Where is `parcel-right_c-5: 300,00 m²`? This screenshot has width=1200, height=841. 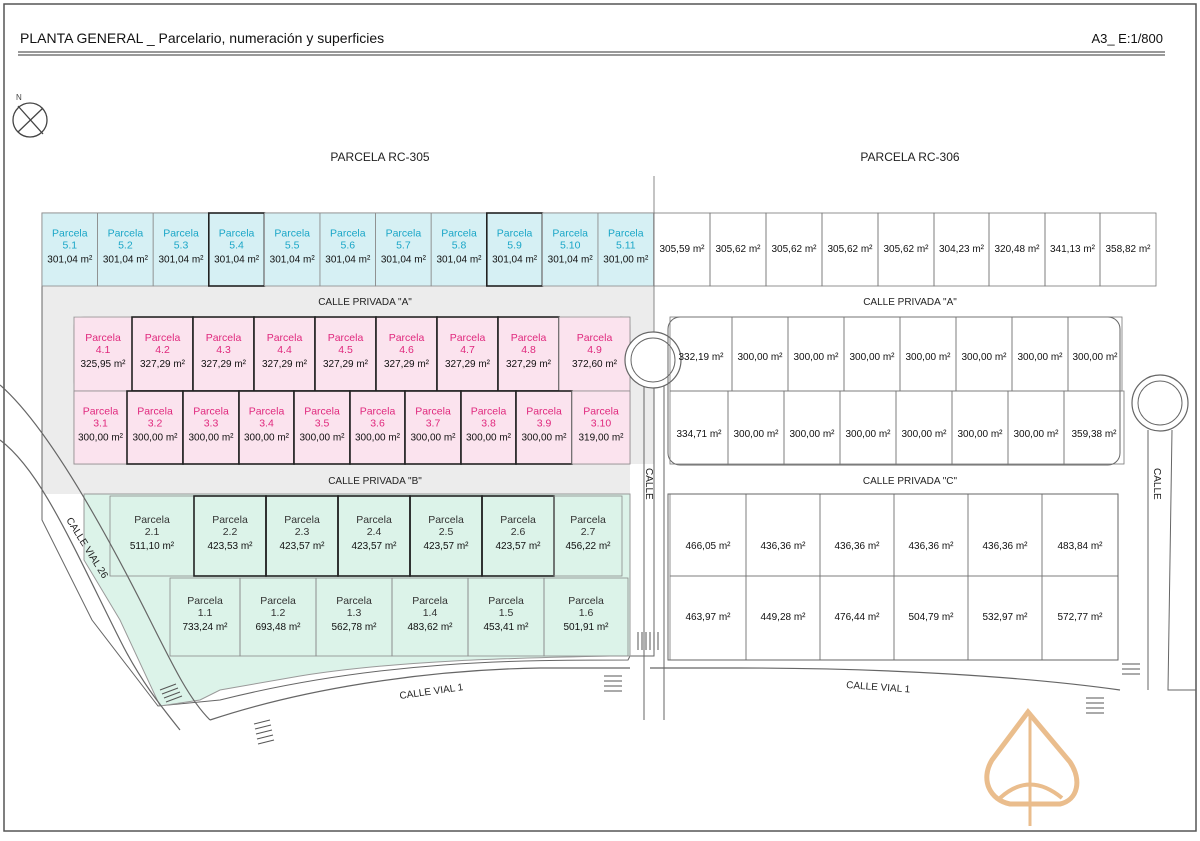
parcel-right_c-5: 300,00 m² is located at coordinates (924, 427).